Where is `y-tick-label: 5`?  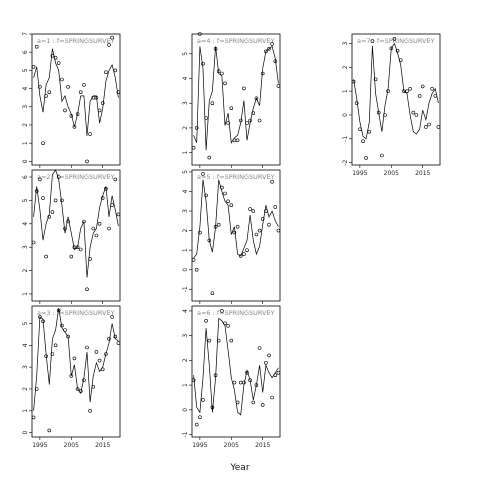
y-tick-label: 5 is located at coordinates (185, 54).